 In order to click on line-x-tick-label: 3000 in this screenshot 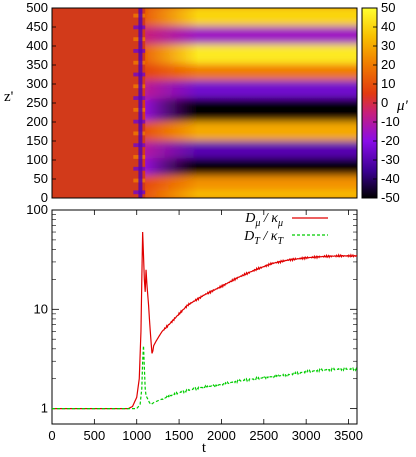, I will do `click(306, 435)`.